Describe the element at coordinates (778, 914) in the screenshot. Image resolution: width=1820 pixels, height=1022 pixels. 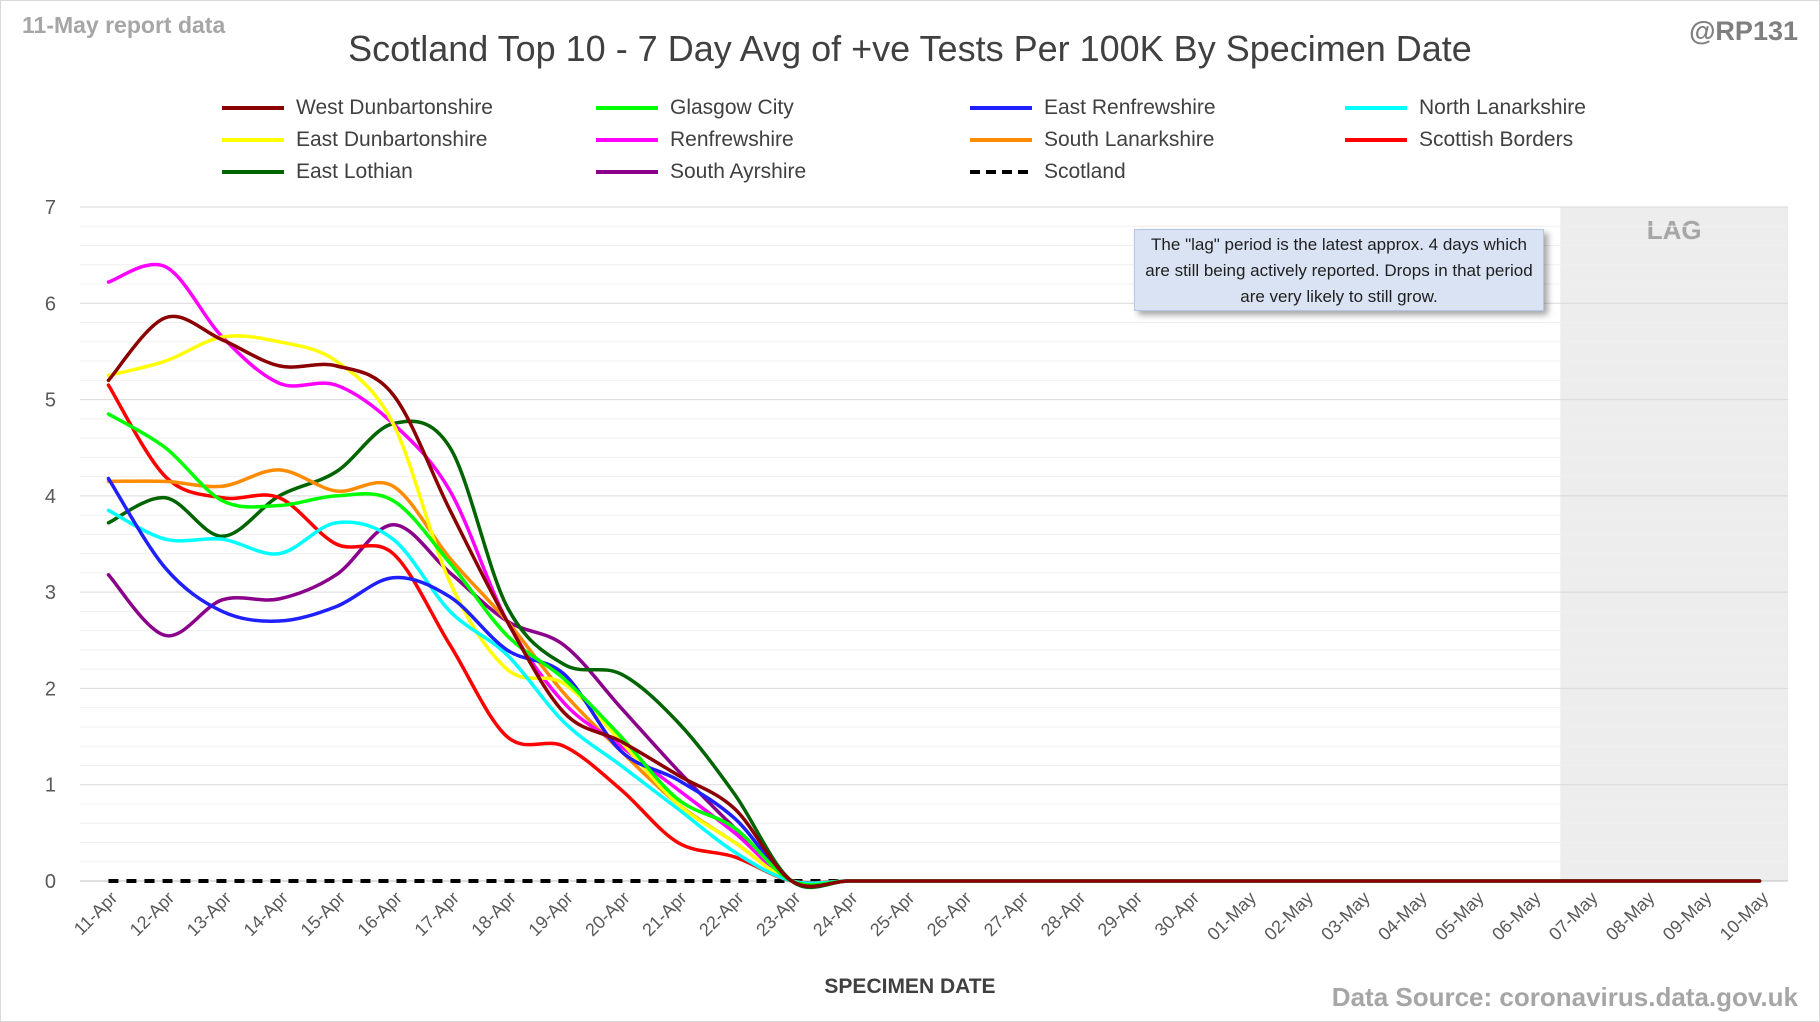
I see `x-tick-label: 23-Apr` at that location.